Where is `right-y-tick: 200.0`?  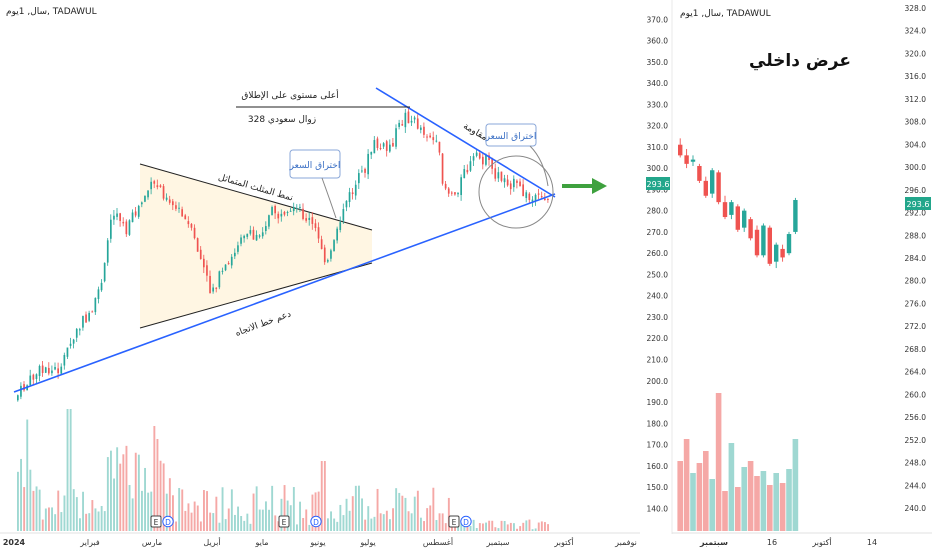
right-y-tick: 200.0 is located at coordinates (658, 381).